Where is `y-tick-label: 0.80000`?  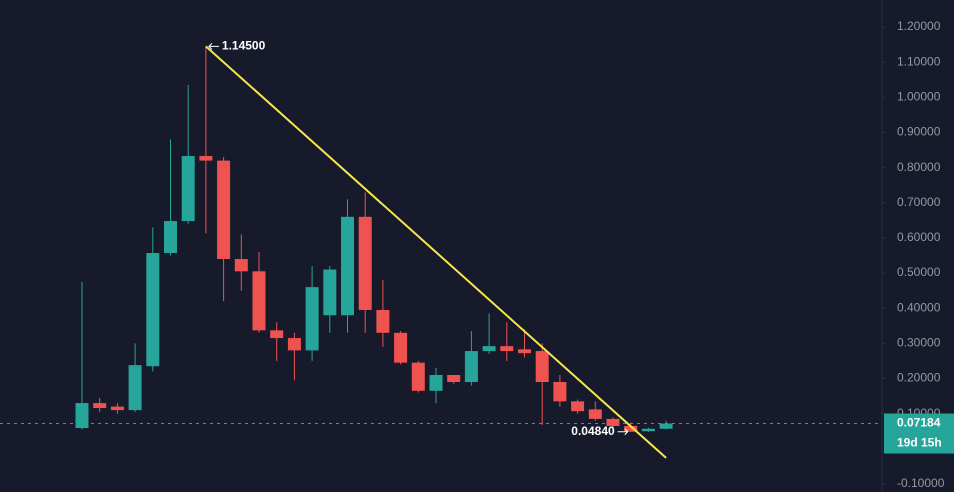
y-tick-label: 0.80000 is located at coordinates (919, 167).